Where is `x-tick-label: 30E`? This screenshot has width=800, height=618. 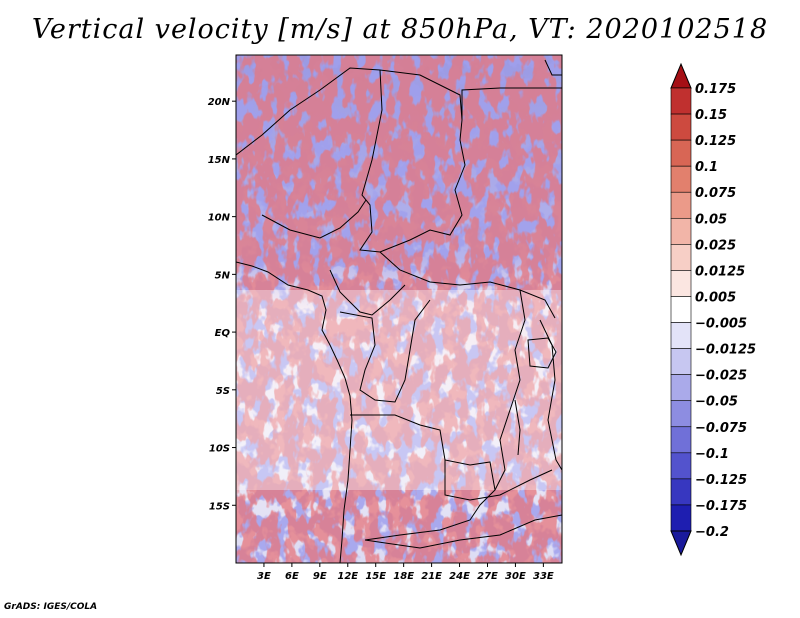
x-tick-label: 30E is located at coordinates (515, 576).